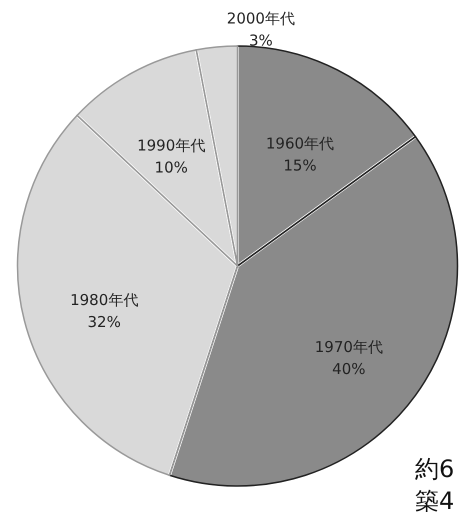 This screenshot has height=532, width=475. Describe the element at coordinates (300, 143) in the screenshot. I see `slice-label: 1960年代` at that location.